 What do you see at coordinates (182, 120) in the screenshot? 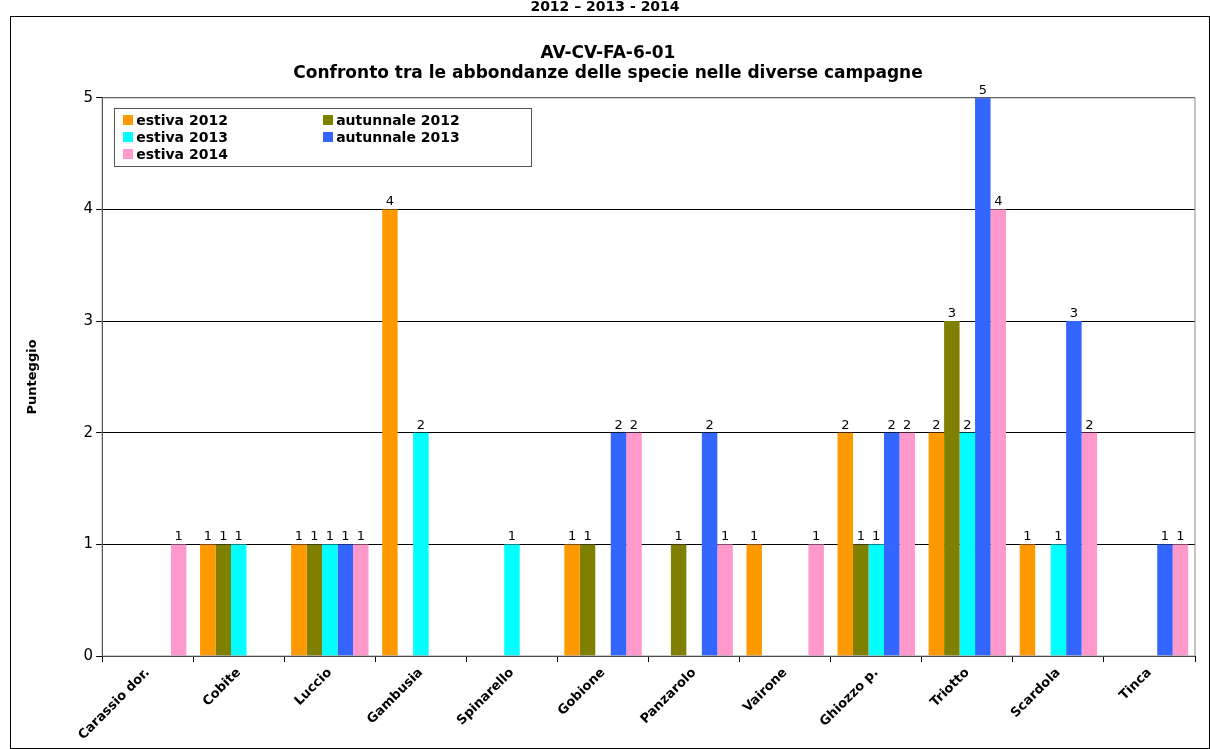
I see `legend-label: estiva 2012` at bounding box center [182, 120].